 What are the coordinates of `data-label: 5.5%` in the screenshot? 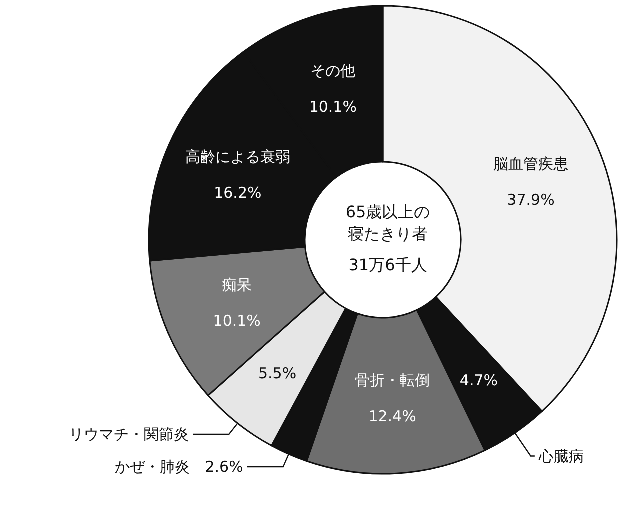 It's located at (277, 373).